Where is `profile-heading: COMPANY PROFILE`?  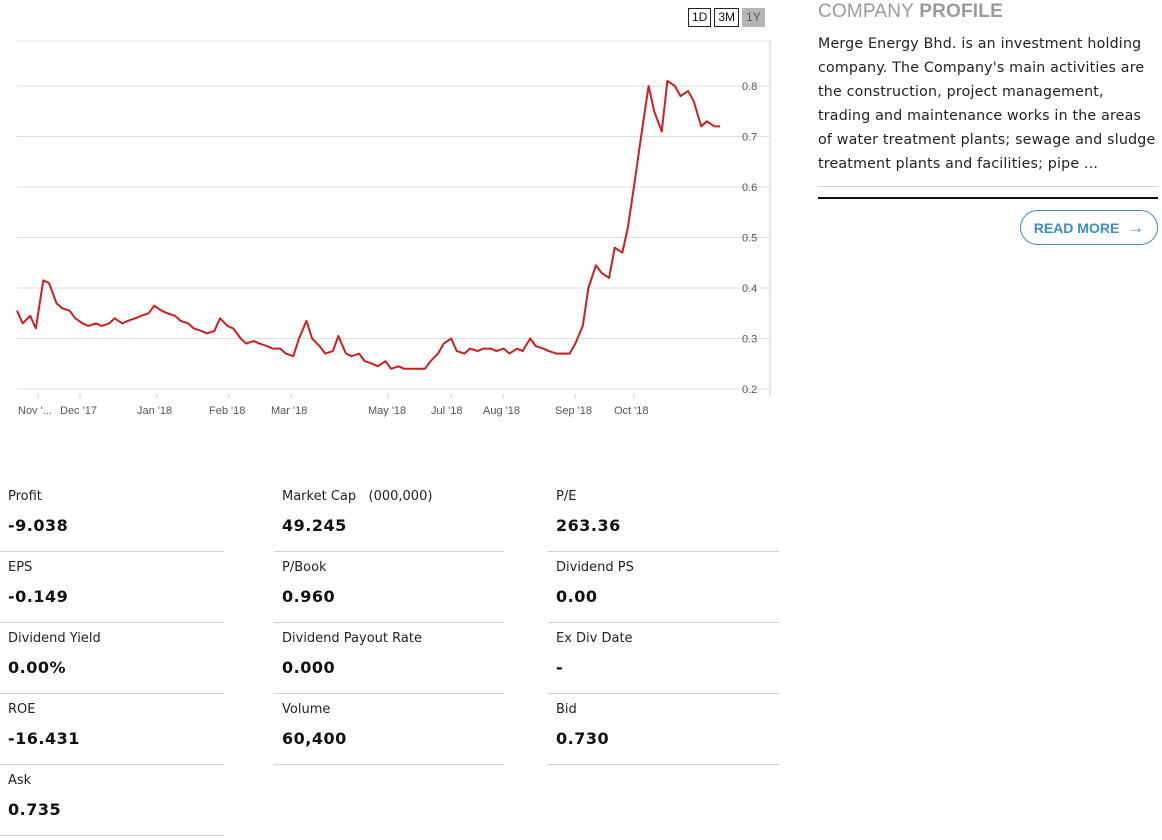 profile-heading: COMPANY PROFILE is located at coordinates (988, 11).